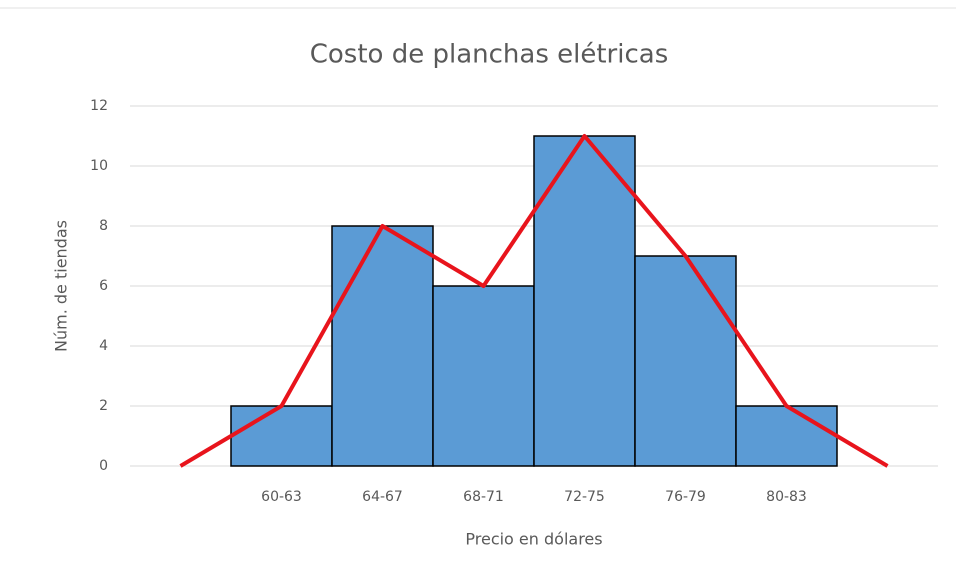  Describe the element at coordinates (61, 286) in the screenshot. I see `y-axis-label: Núm. de tiendas` at that location.